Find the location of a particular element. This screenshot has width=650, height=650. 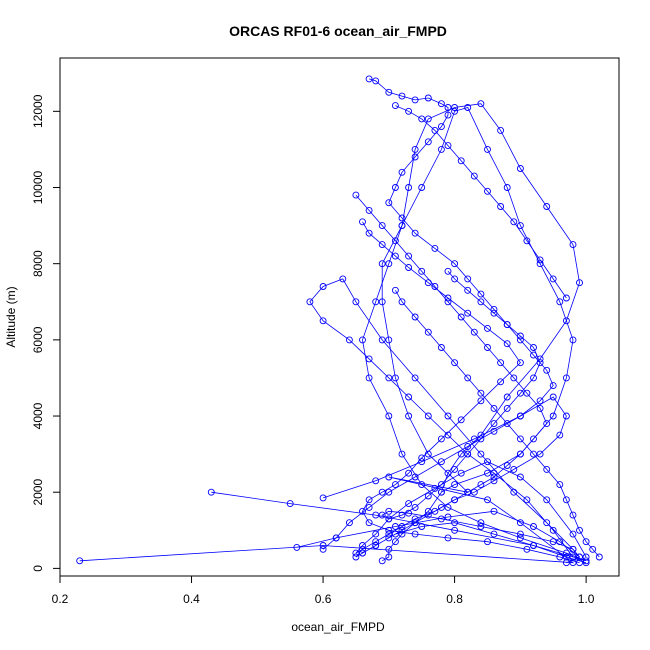

x-axis: 0.2 0.4 0.6 0.8 1.0 is located at coordinates (323, 590).